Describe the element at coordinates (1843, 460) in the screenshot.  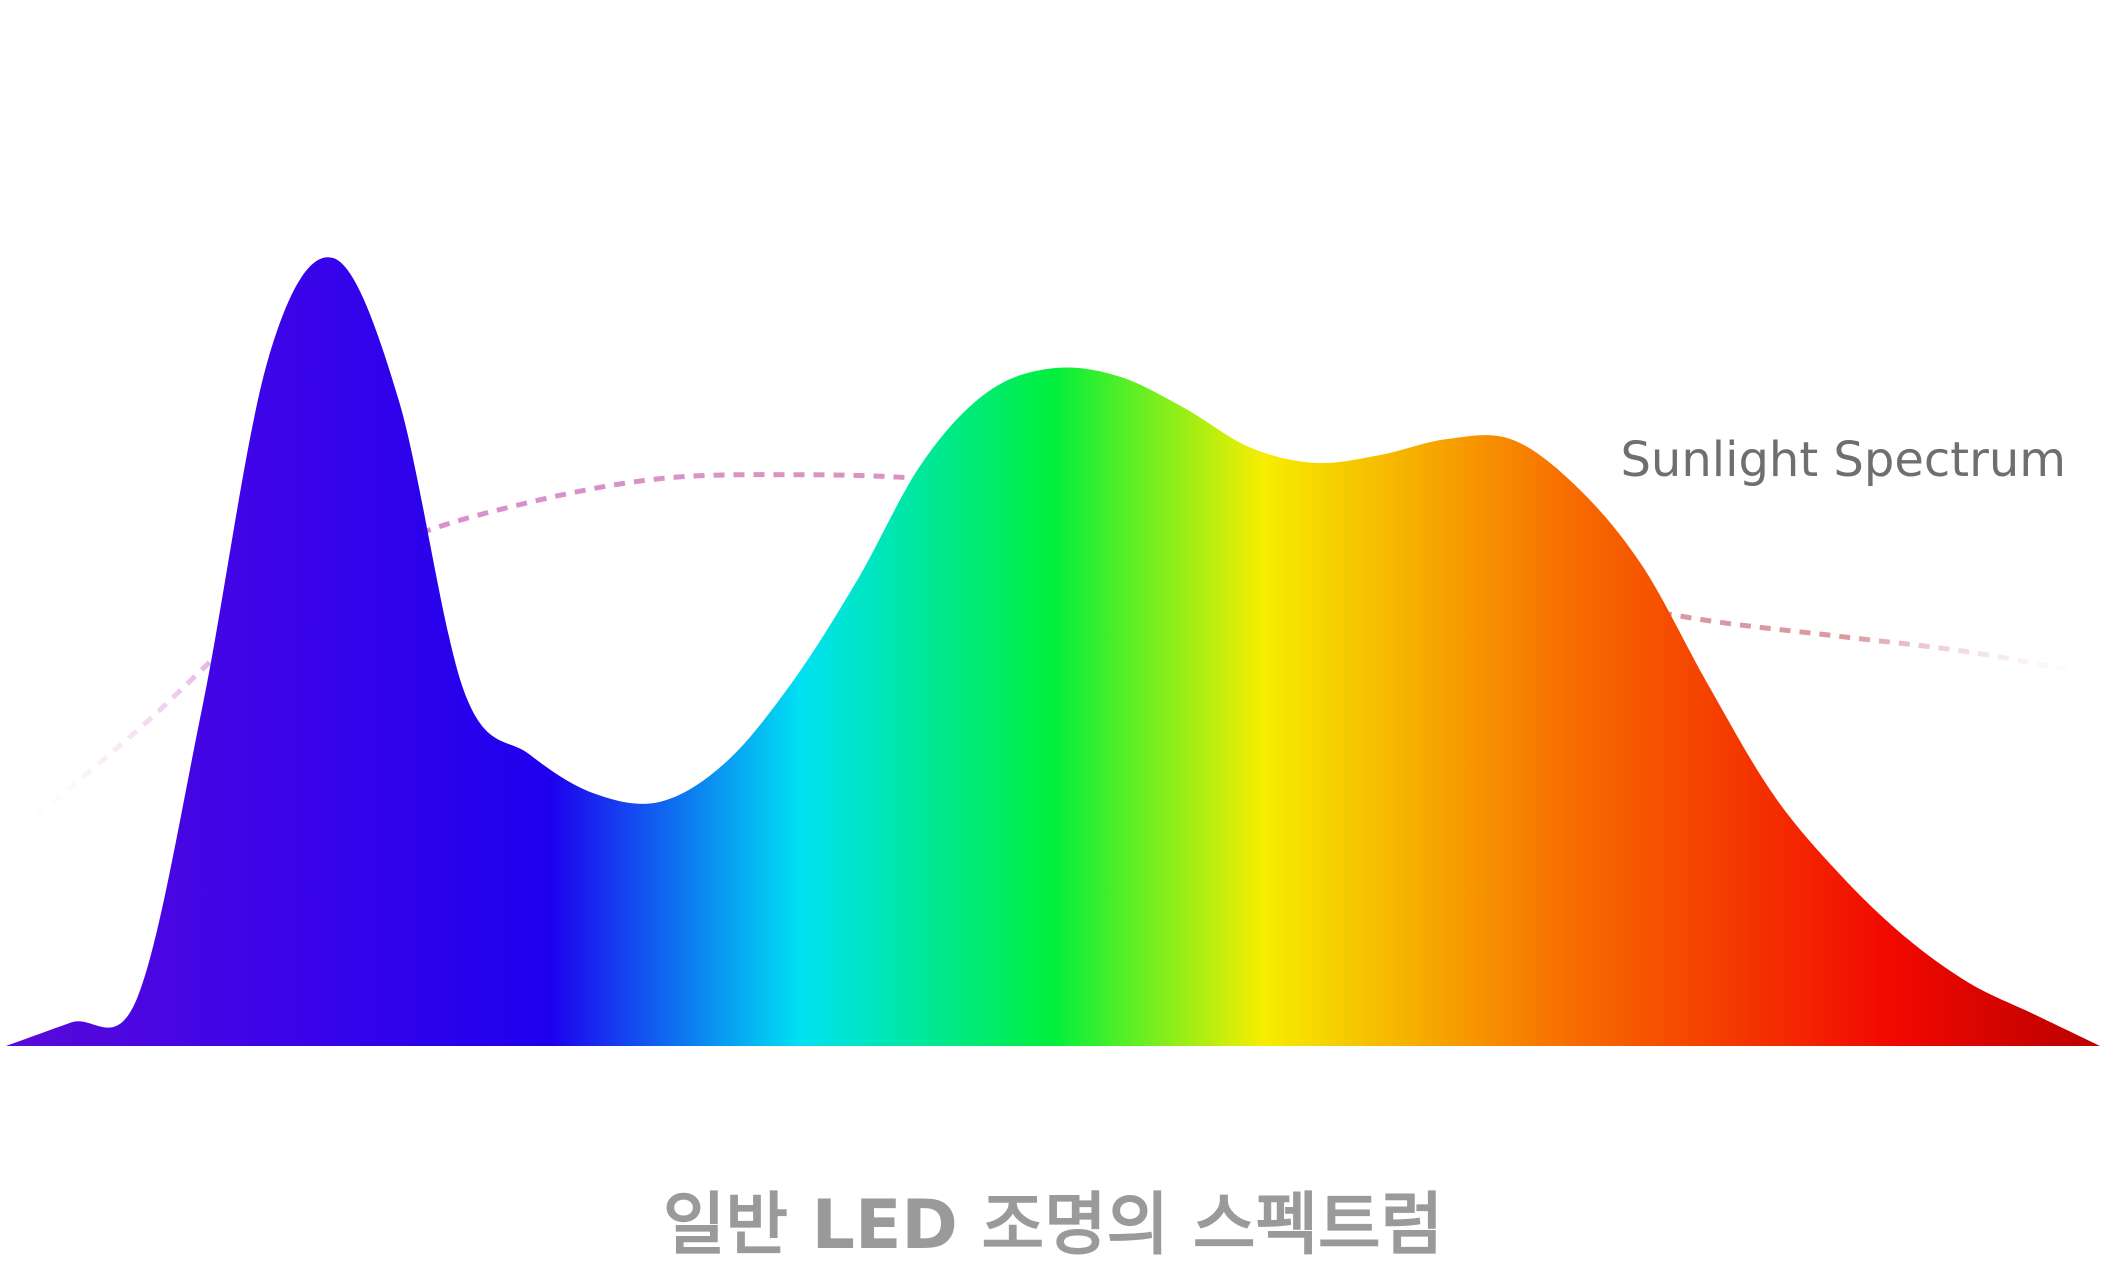
I see `sunlight-spectrum-label: Sunlight Spectrum` at that location.